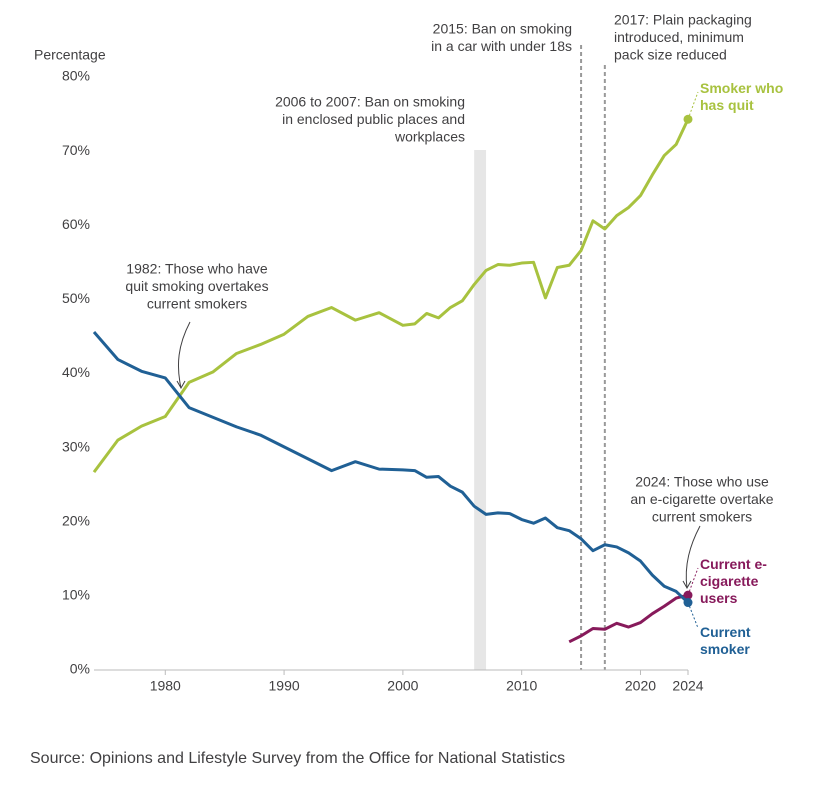 This screenshot has width=816, height=795. Describe the element at coordinates (402, 686) in the screenshot. I see `x-tick-label: 2000` at that location.